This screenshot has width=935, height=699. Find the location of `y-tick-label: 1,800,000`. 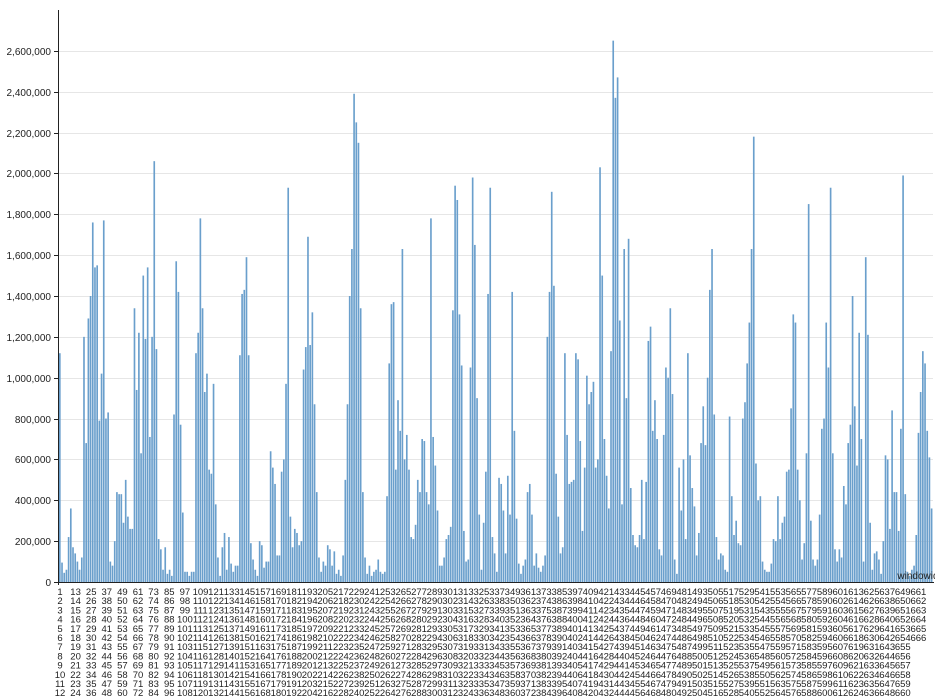

y-tick-label: 1,800,000 is located at coordinates (29, 215).